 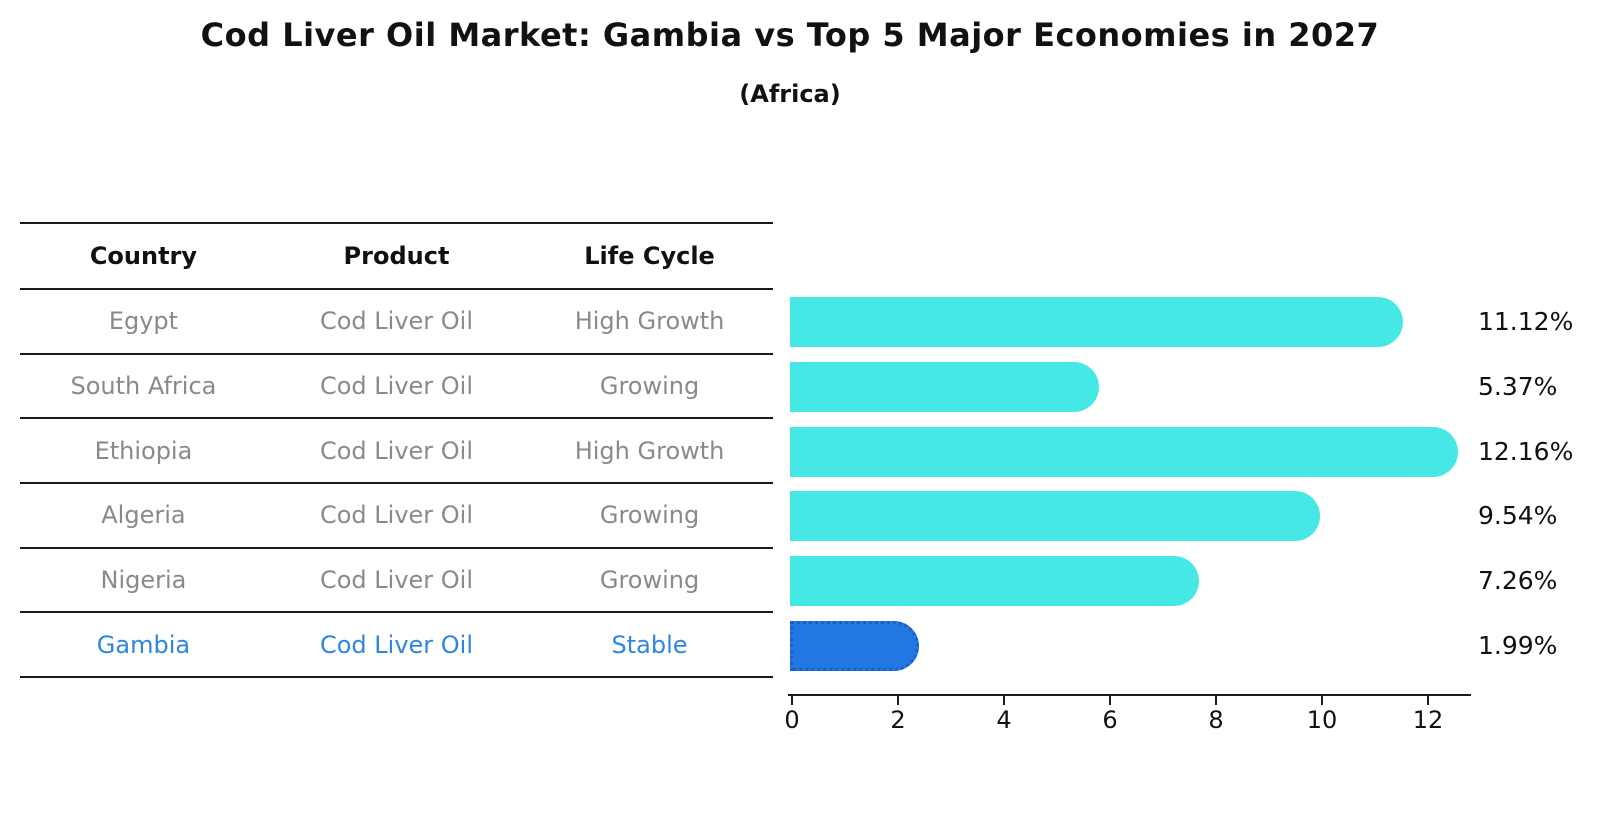 What do you see at coordinates (143, 515) in the screenshot?
I see `cell-country: Algeria` at bounding box center [143, 515].